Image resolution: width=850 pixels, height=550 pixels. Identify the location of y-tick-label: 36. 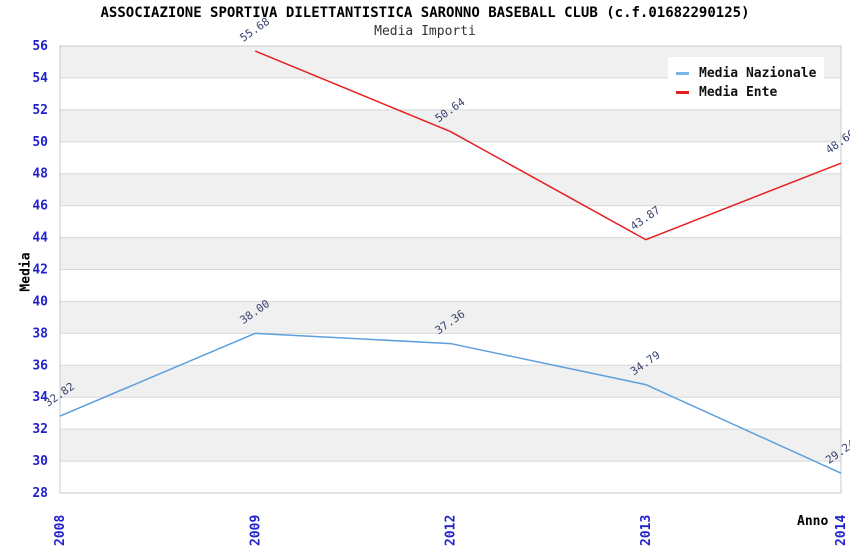
(40, 365).